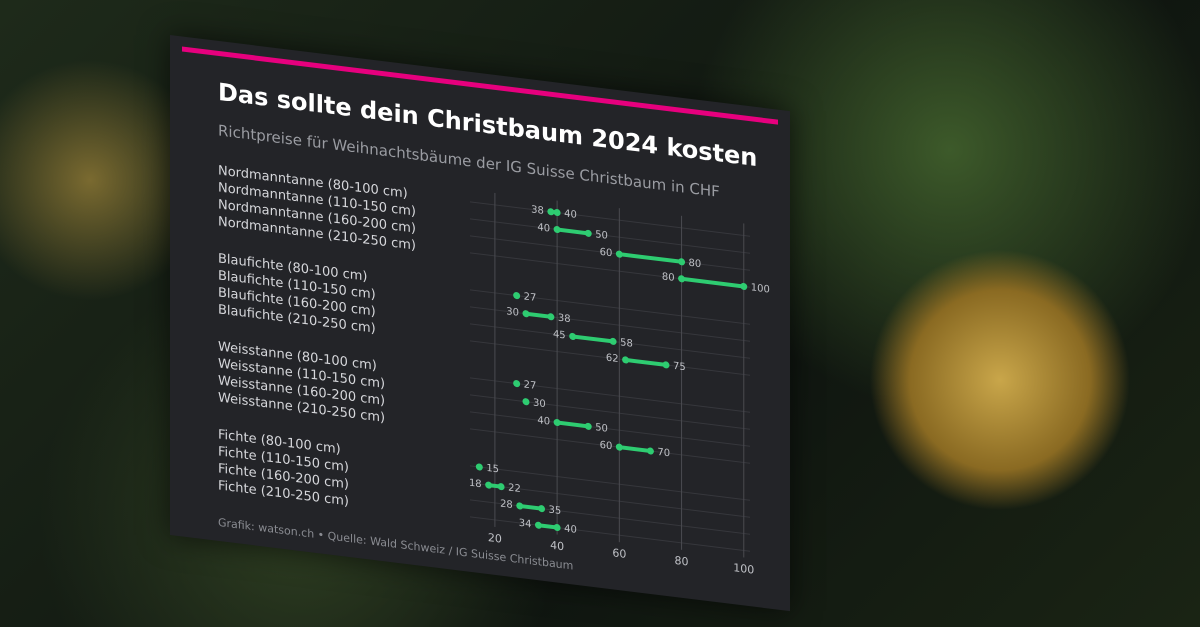 Image resolution: width=1200 pixels, height=627 pixels. What do you see at coordinates (495, 538) in the screenshot?
I see `x-tick-label: 20` at bounding box center [495, 538].